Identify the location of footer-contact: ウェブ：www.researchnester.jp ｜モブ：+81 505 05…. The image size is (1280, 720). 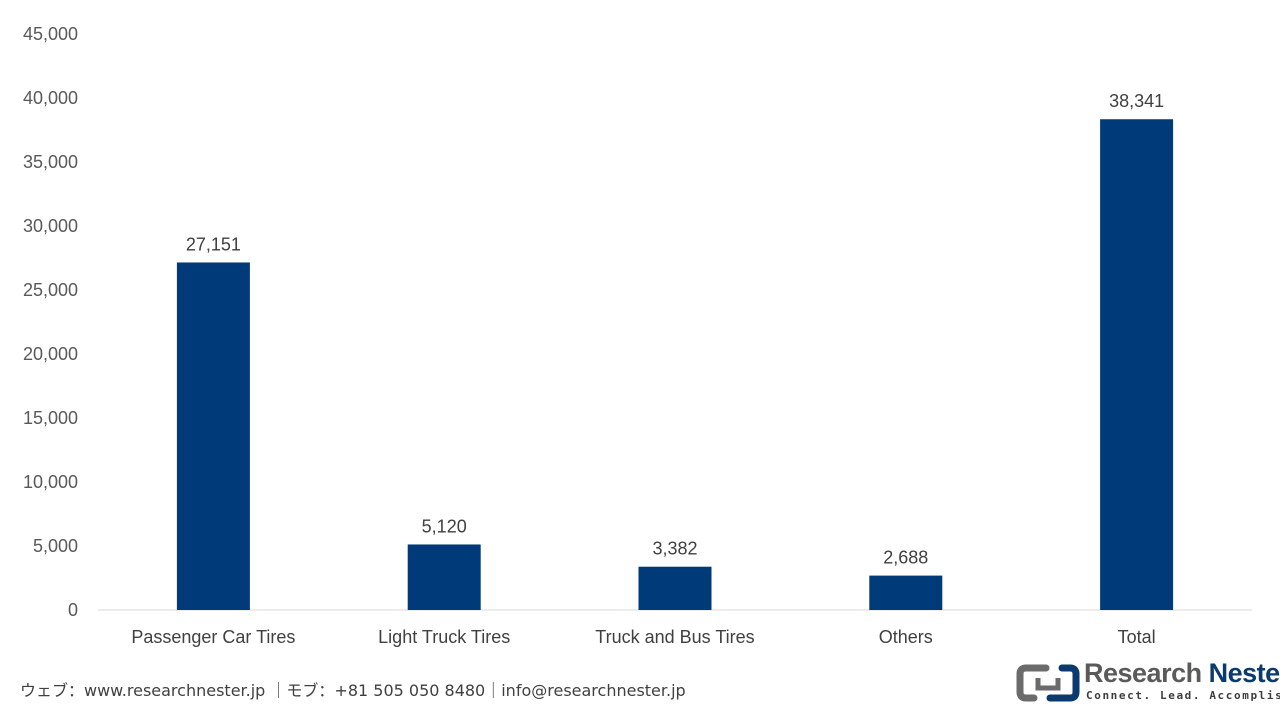
(353, 690).